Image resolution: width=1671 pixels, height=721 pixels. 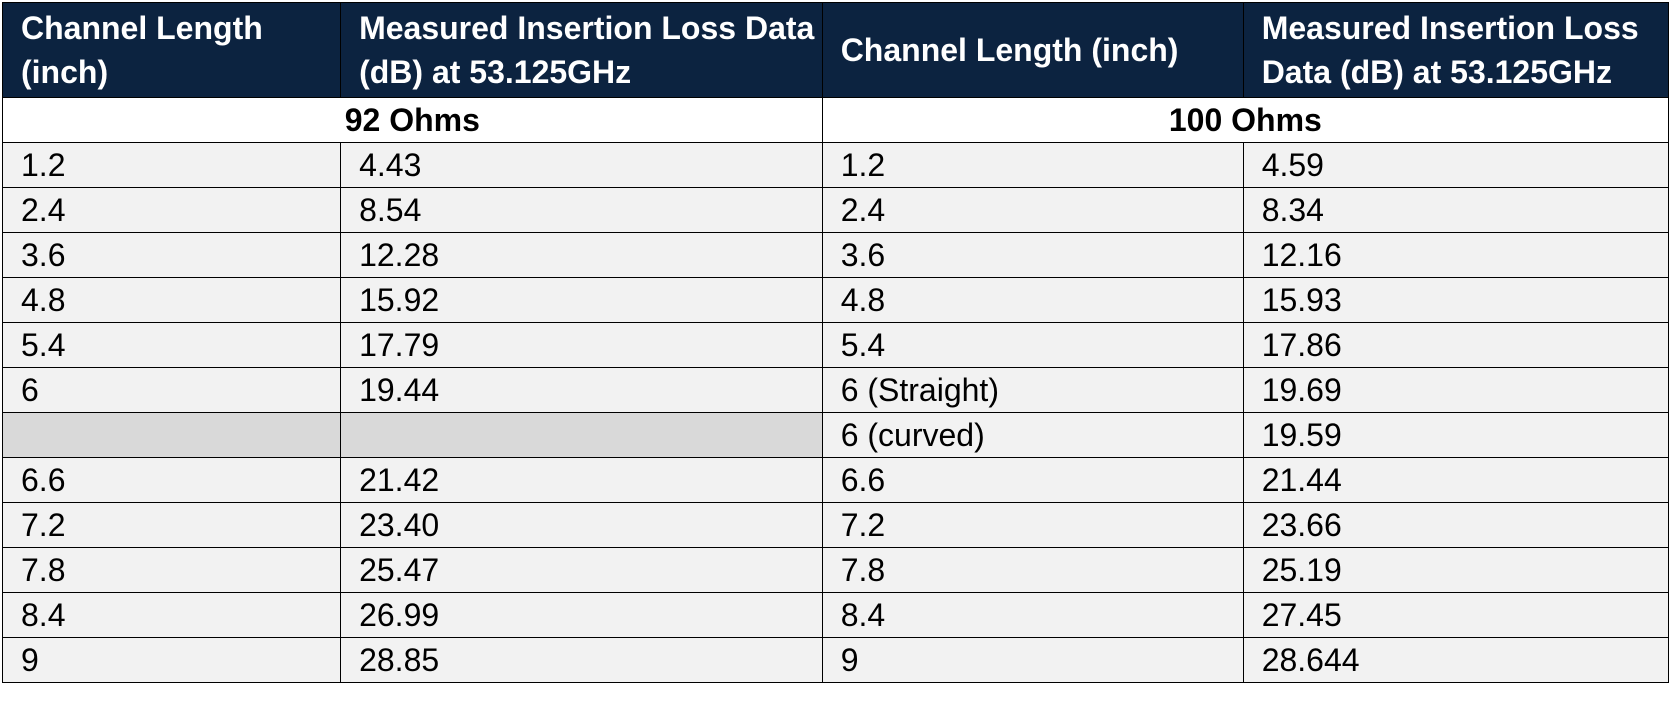 I want to click on cell-100-insertion-loss: 4.59, so click(x=1456, y=165).